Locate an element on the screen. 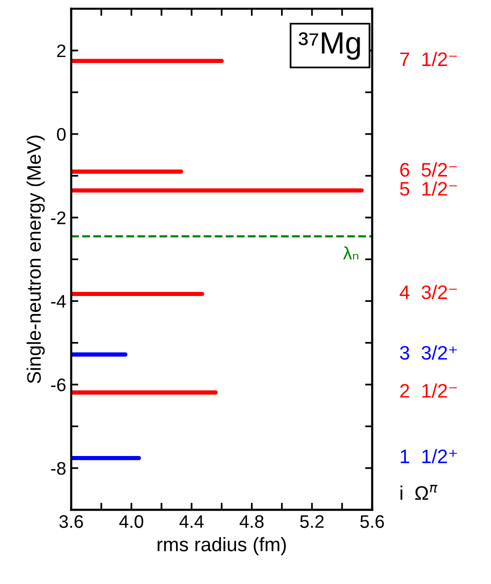  text: 4 3/2⁻ is located at coordinates (428, 292).